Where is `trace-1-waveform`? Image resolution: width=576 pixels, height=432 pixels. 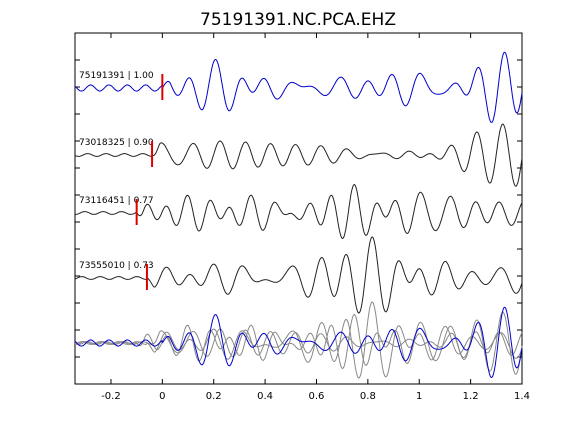 trace-1-waveform is located at coordinates (298, 87).